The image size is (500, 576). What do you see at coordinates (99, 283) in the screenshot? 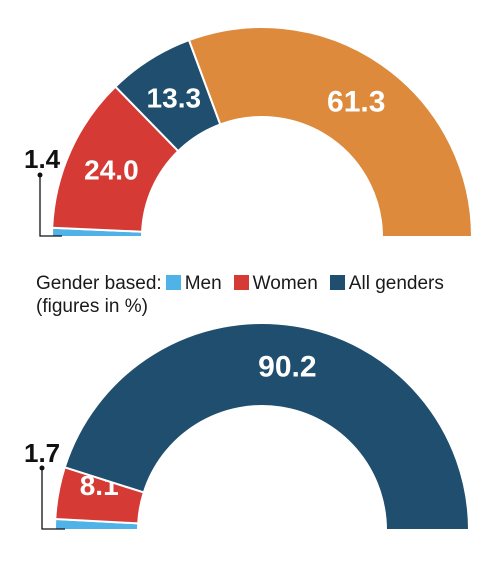
I see `legend-prefix: Gender based:` at bounding box center [99, 283].